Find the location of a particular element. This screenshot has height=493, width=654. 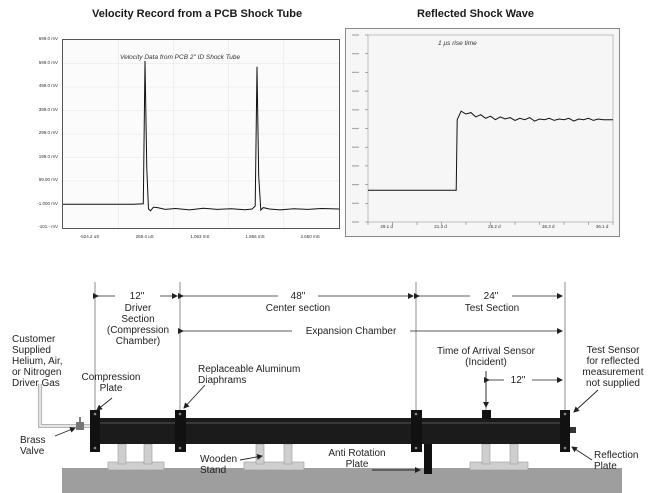

velocity-series-line is located at coordinates (201, 136).